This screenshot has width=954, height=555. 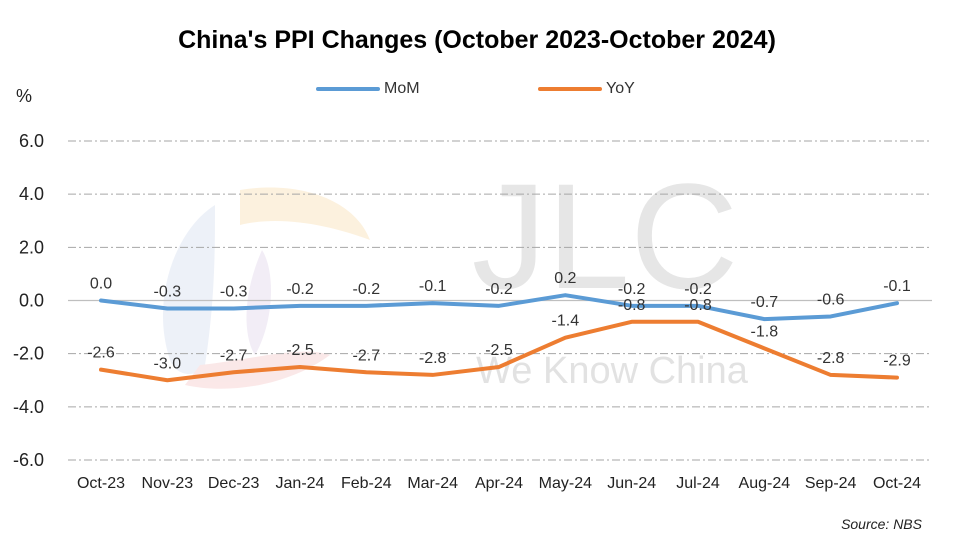 I want to click on legend-swatch-mom, so click(x=348, y=89).